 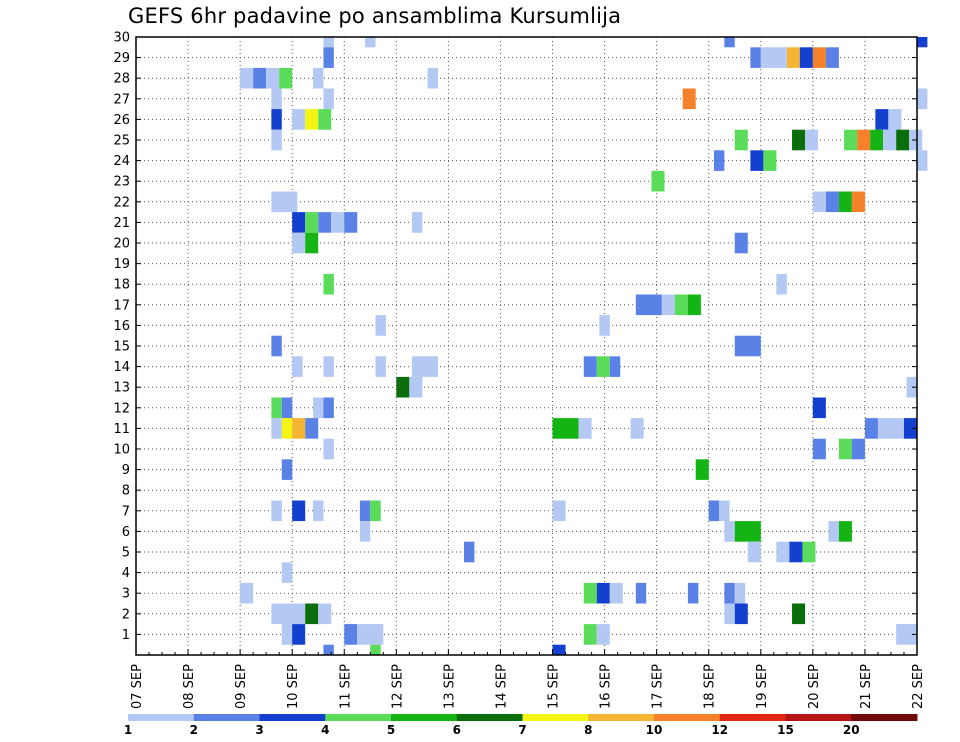 What do you see at coordinates (588, 730) in the screenshot?
I see `legend-label: 8` at bounding box center [588, 730].